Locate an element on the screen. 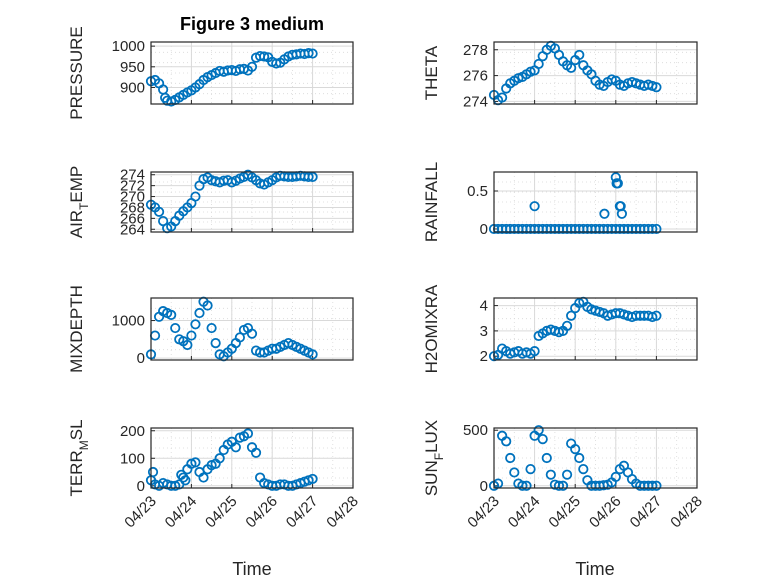  ytick-label: 3 is located at coordinates (484, 331).